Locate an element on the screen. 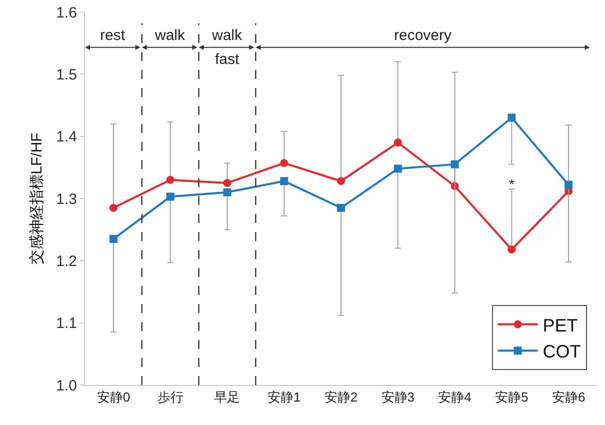 The width and height of the screenshot is (605, 425). y-tick-label: 1.6 is located at coordinates (66, 13).